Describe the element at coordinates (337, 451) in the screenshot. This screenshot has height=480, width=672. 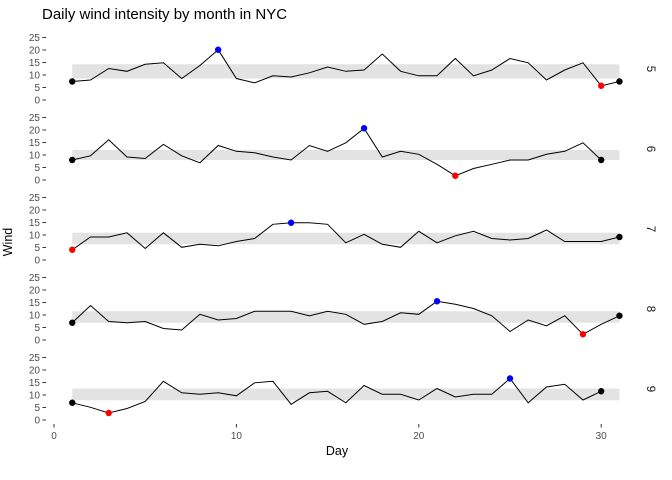
I see `x-axis-title: Day` at that location.